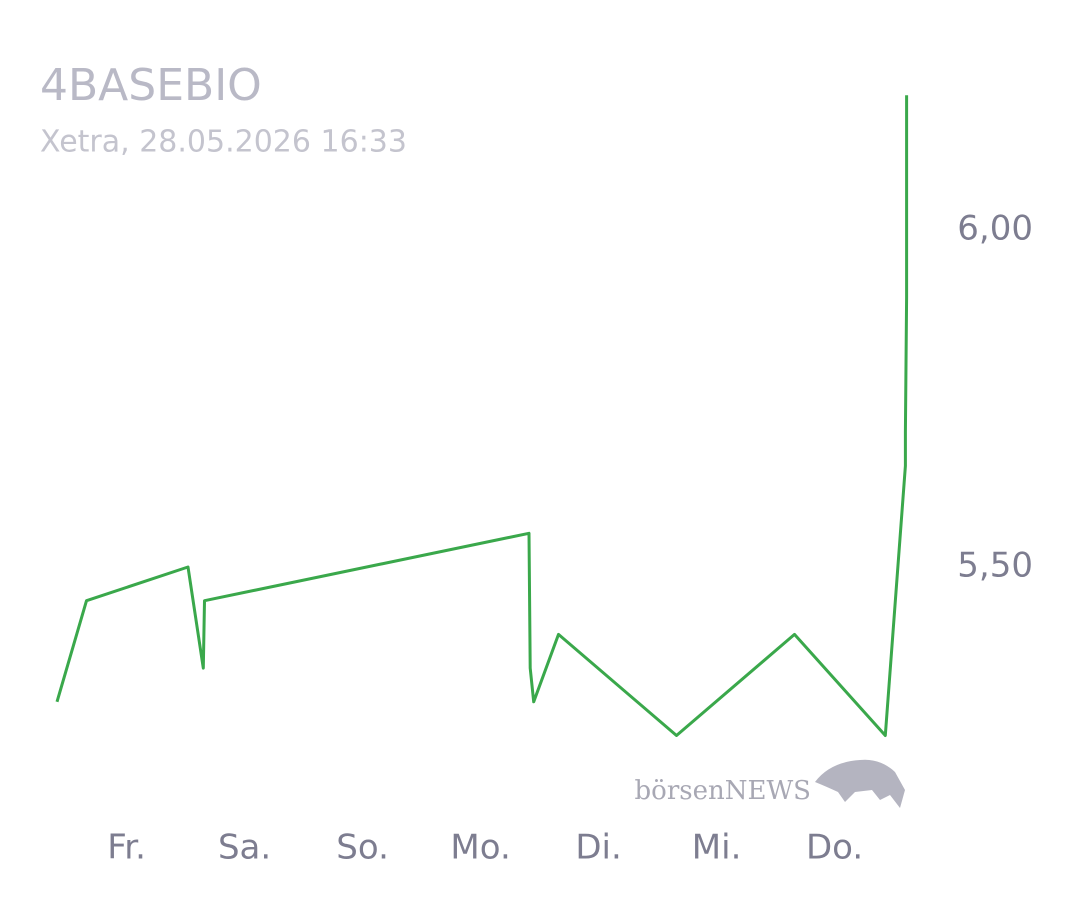 Image resolution: width=1080 pixels, height=900 pixels. I want to click on chart-subtitle: Xetra, 28.05.2026 16:33, so click(223, 142).